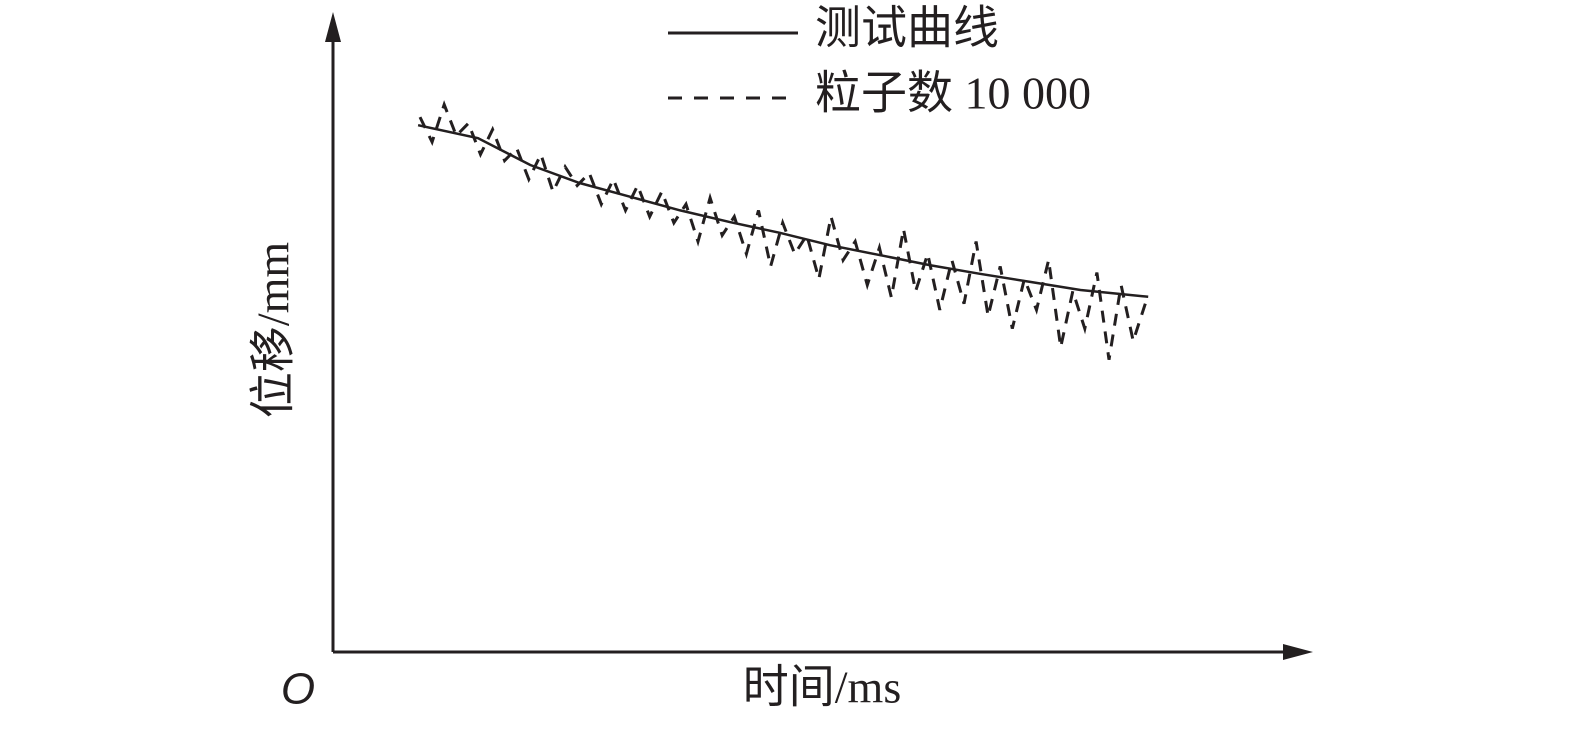 The image size is (1575, 734). I want to click on series-line, so click(783, 211).